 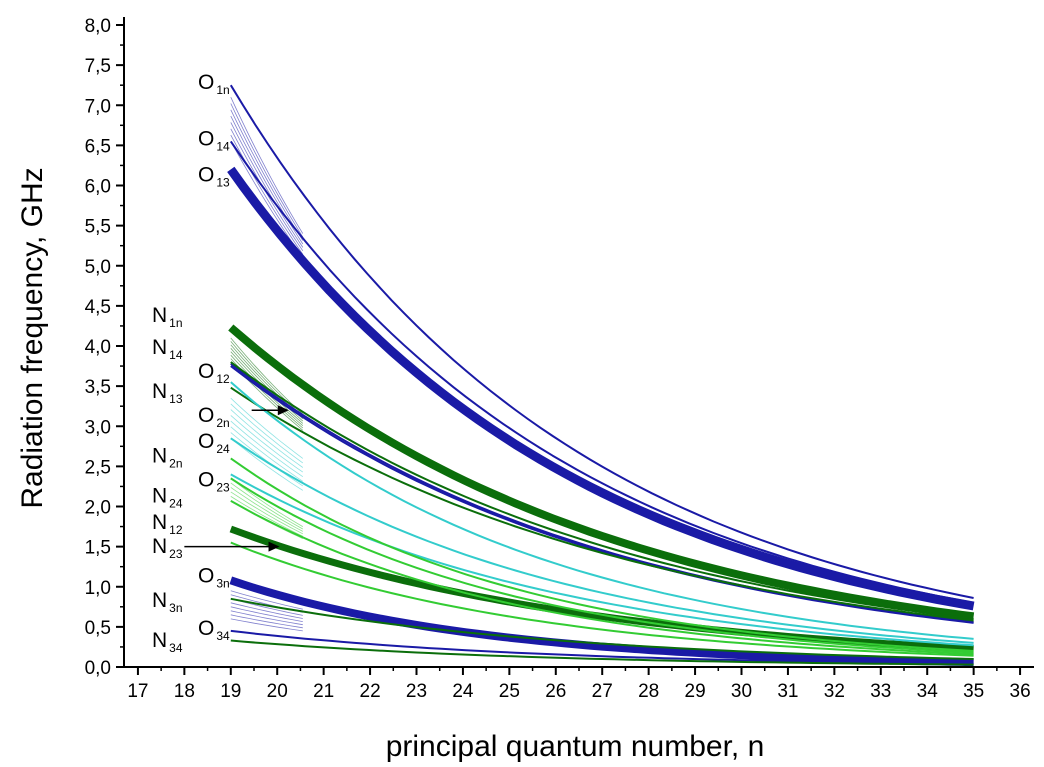 What do you see at coordinates (98, 26) in the screenshot?
I see `y-tick-label: 8,0` at bounding box center [98, 26].